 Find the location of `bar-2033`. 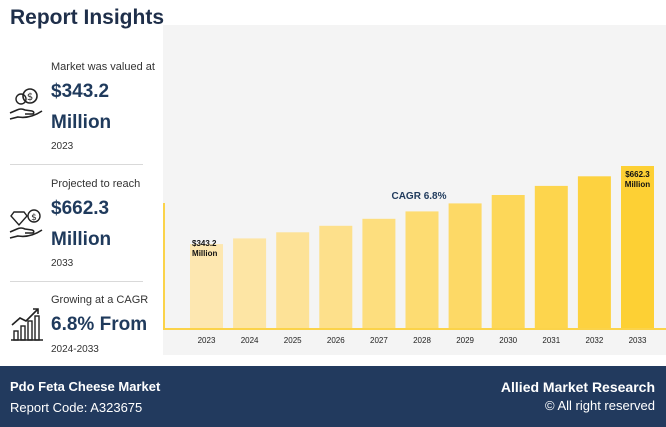

bar-2033 is located at coordinates (637, 247).